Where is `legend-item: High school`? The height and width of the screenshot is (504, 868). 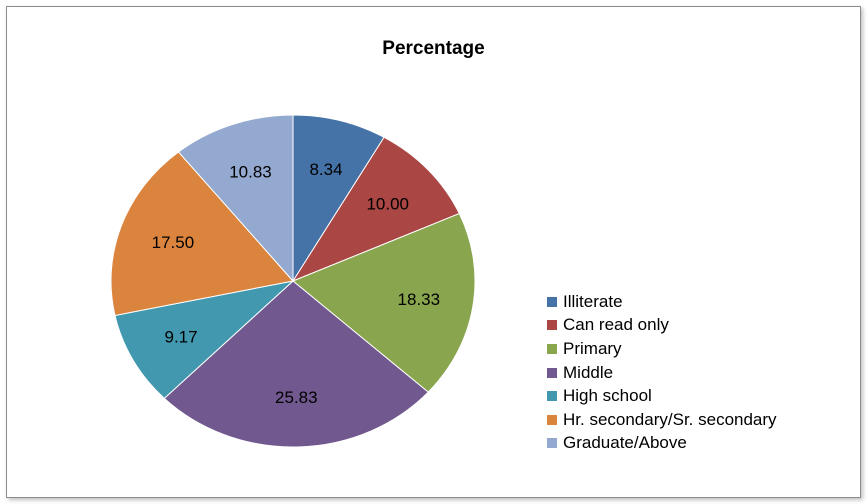
legend-item: High school is located at coordinates (662, 396).